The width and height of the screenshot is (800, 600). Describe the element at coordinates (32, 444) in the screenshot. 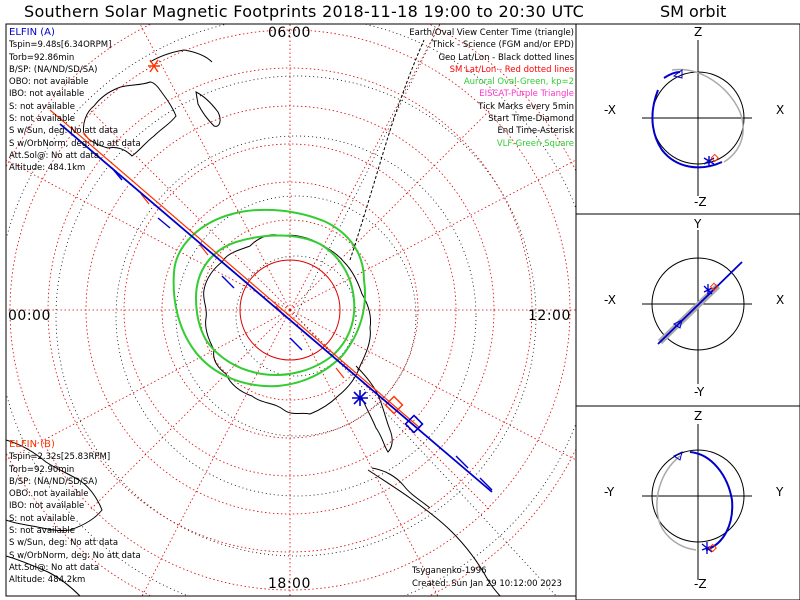

I see `elfin-b-name: ELFIN (B)` at that location.